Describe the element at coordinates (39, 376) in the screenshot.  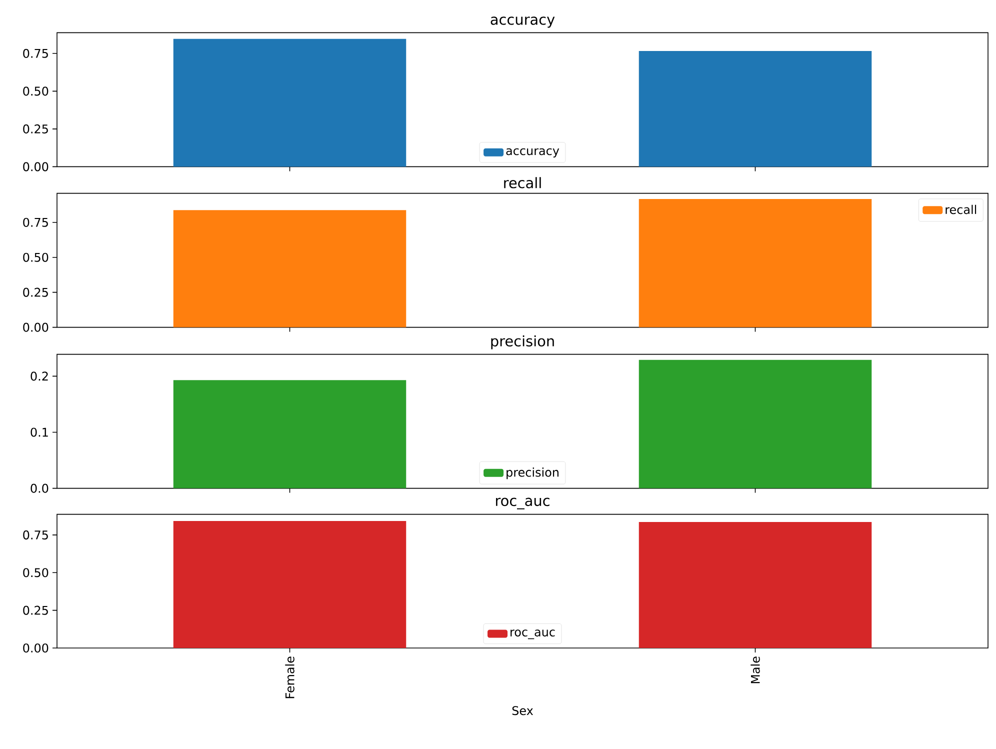
I see `y-tick-label: 0.2` at that location.